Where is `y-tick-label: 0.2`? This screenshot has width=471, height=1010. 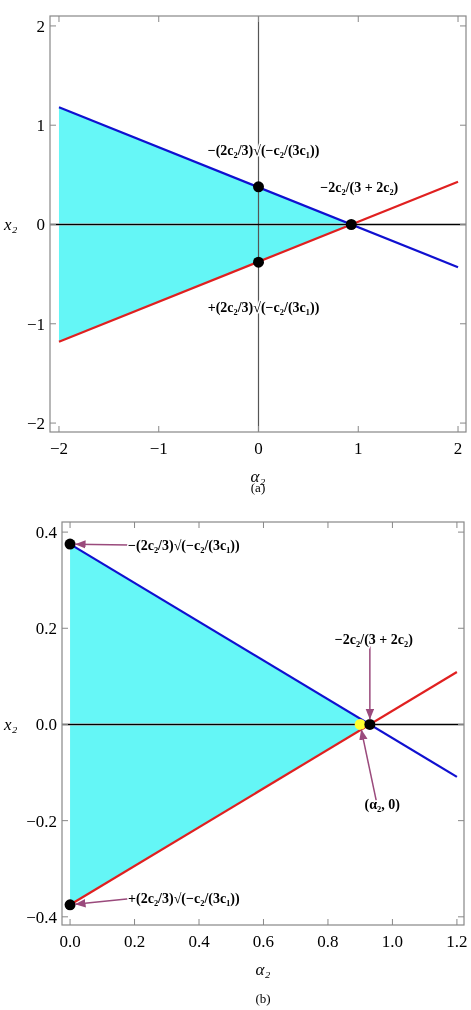
y-tick-label: 0.2 is located at coordinates (46, 629).